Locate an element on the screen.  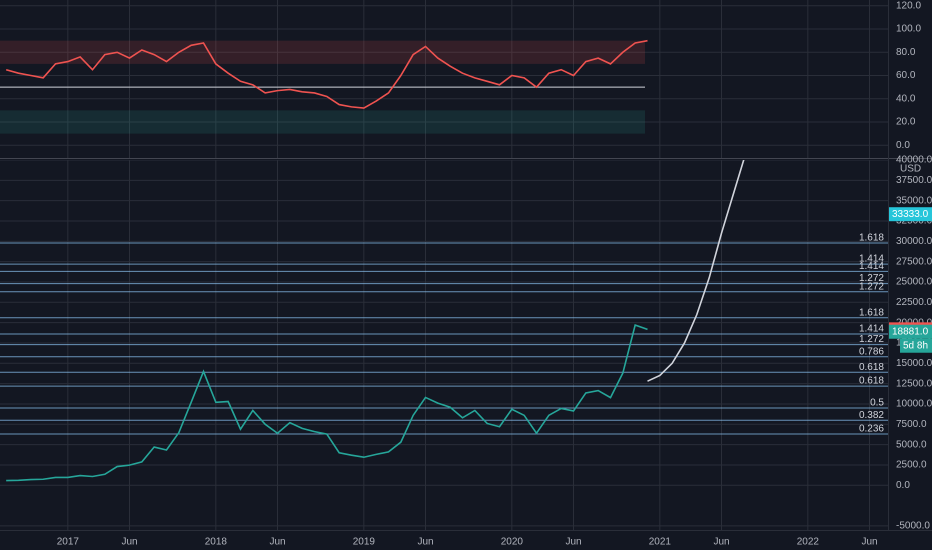
y-tick-label: 2500.0 is located at coordinates (911, 465).